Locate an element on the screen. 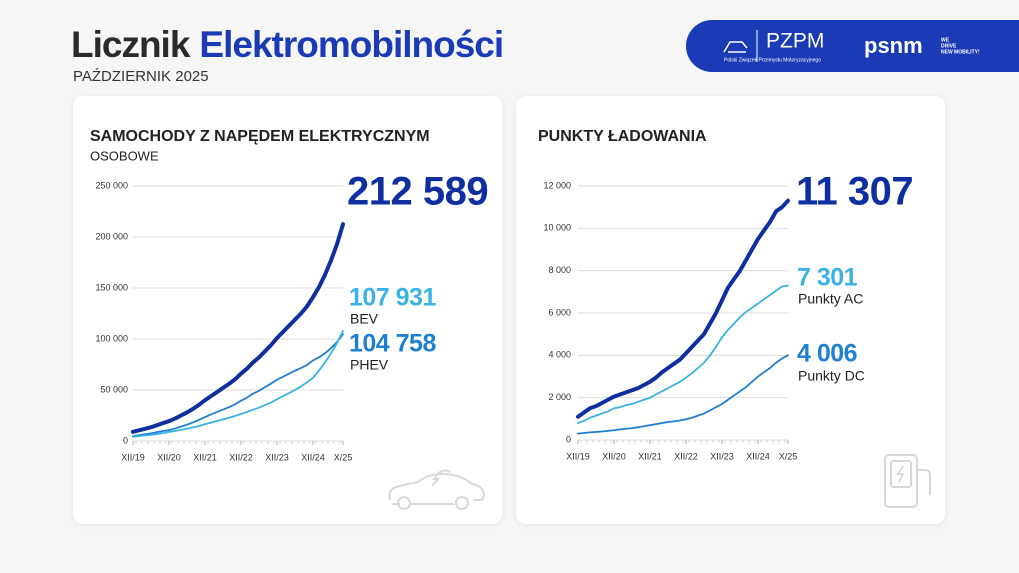  value-label: 212 589 is located at coordinates (417, 192).